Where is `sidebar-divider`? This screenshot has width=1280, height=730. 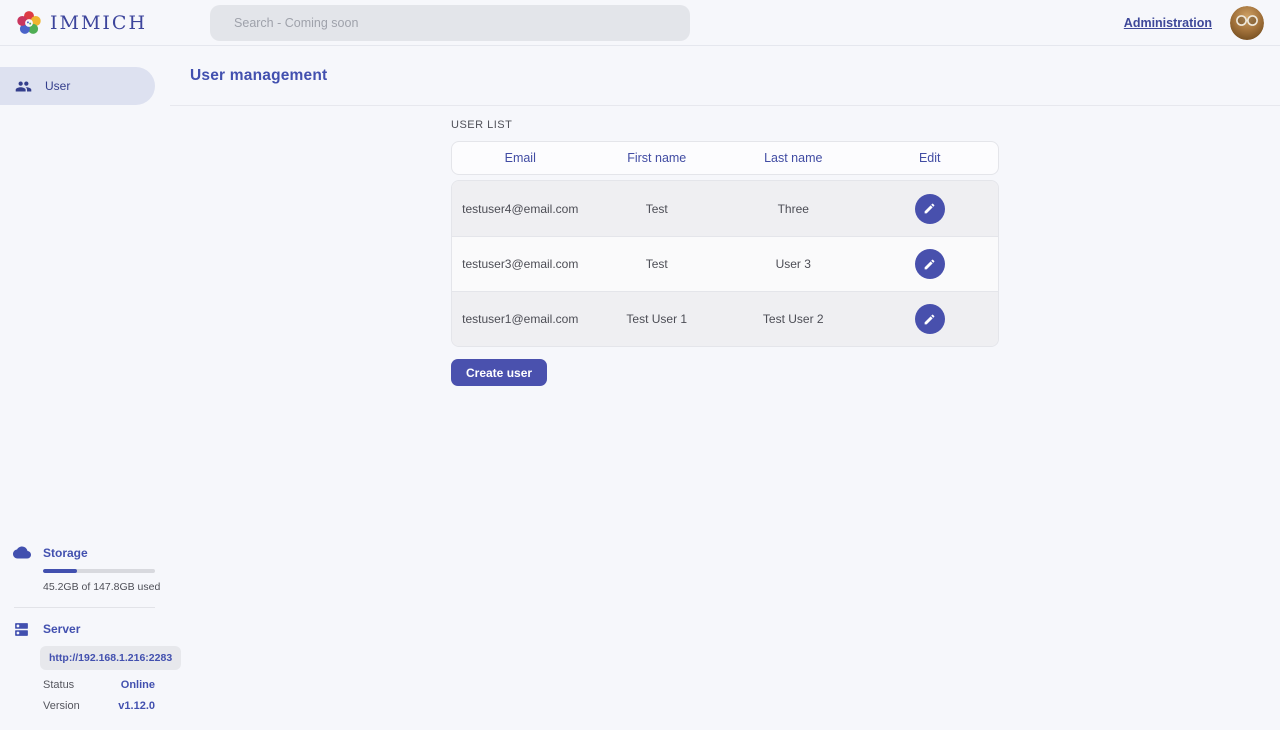 sidebar-divider is located at coordinates (84, 607).